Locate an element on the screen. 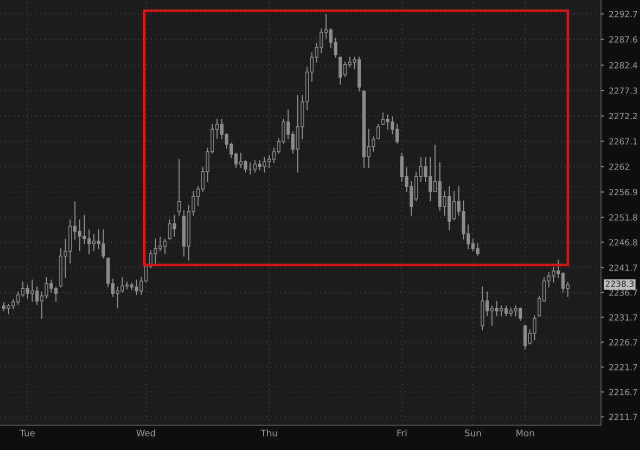  text: 2238.3 is located at coordinates (620, 283).